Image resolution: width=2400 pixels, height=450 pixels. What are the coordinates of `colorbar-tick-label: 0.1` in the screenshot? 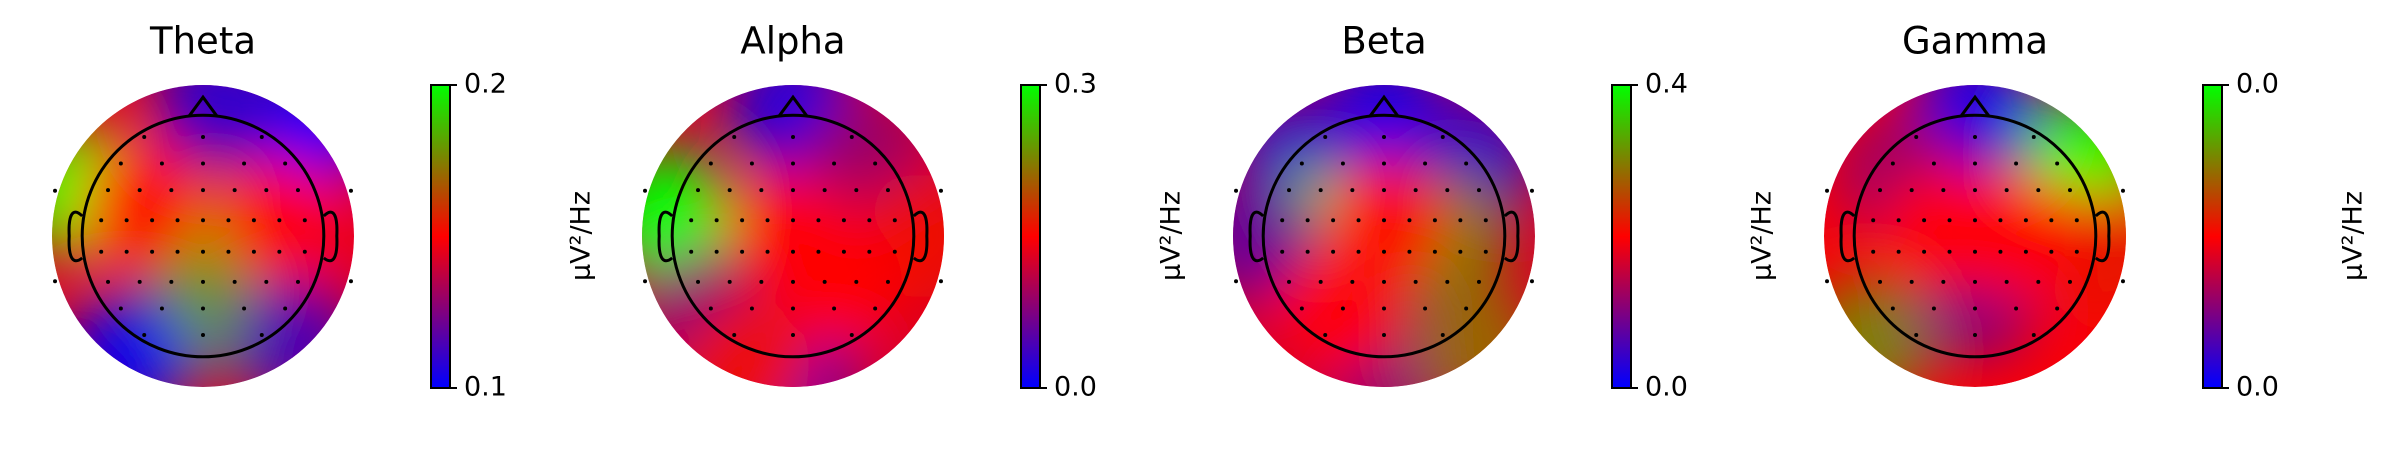 It's located at (485, 387).